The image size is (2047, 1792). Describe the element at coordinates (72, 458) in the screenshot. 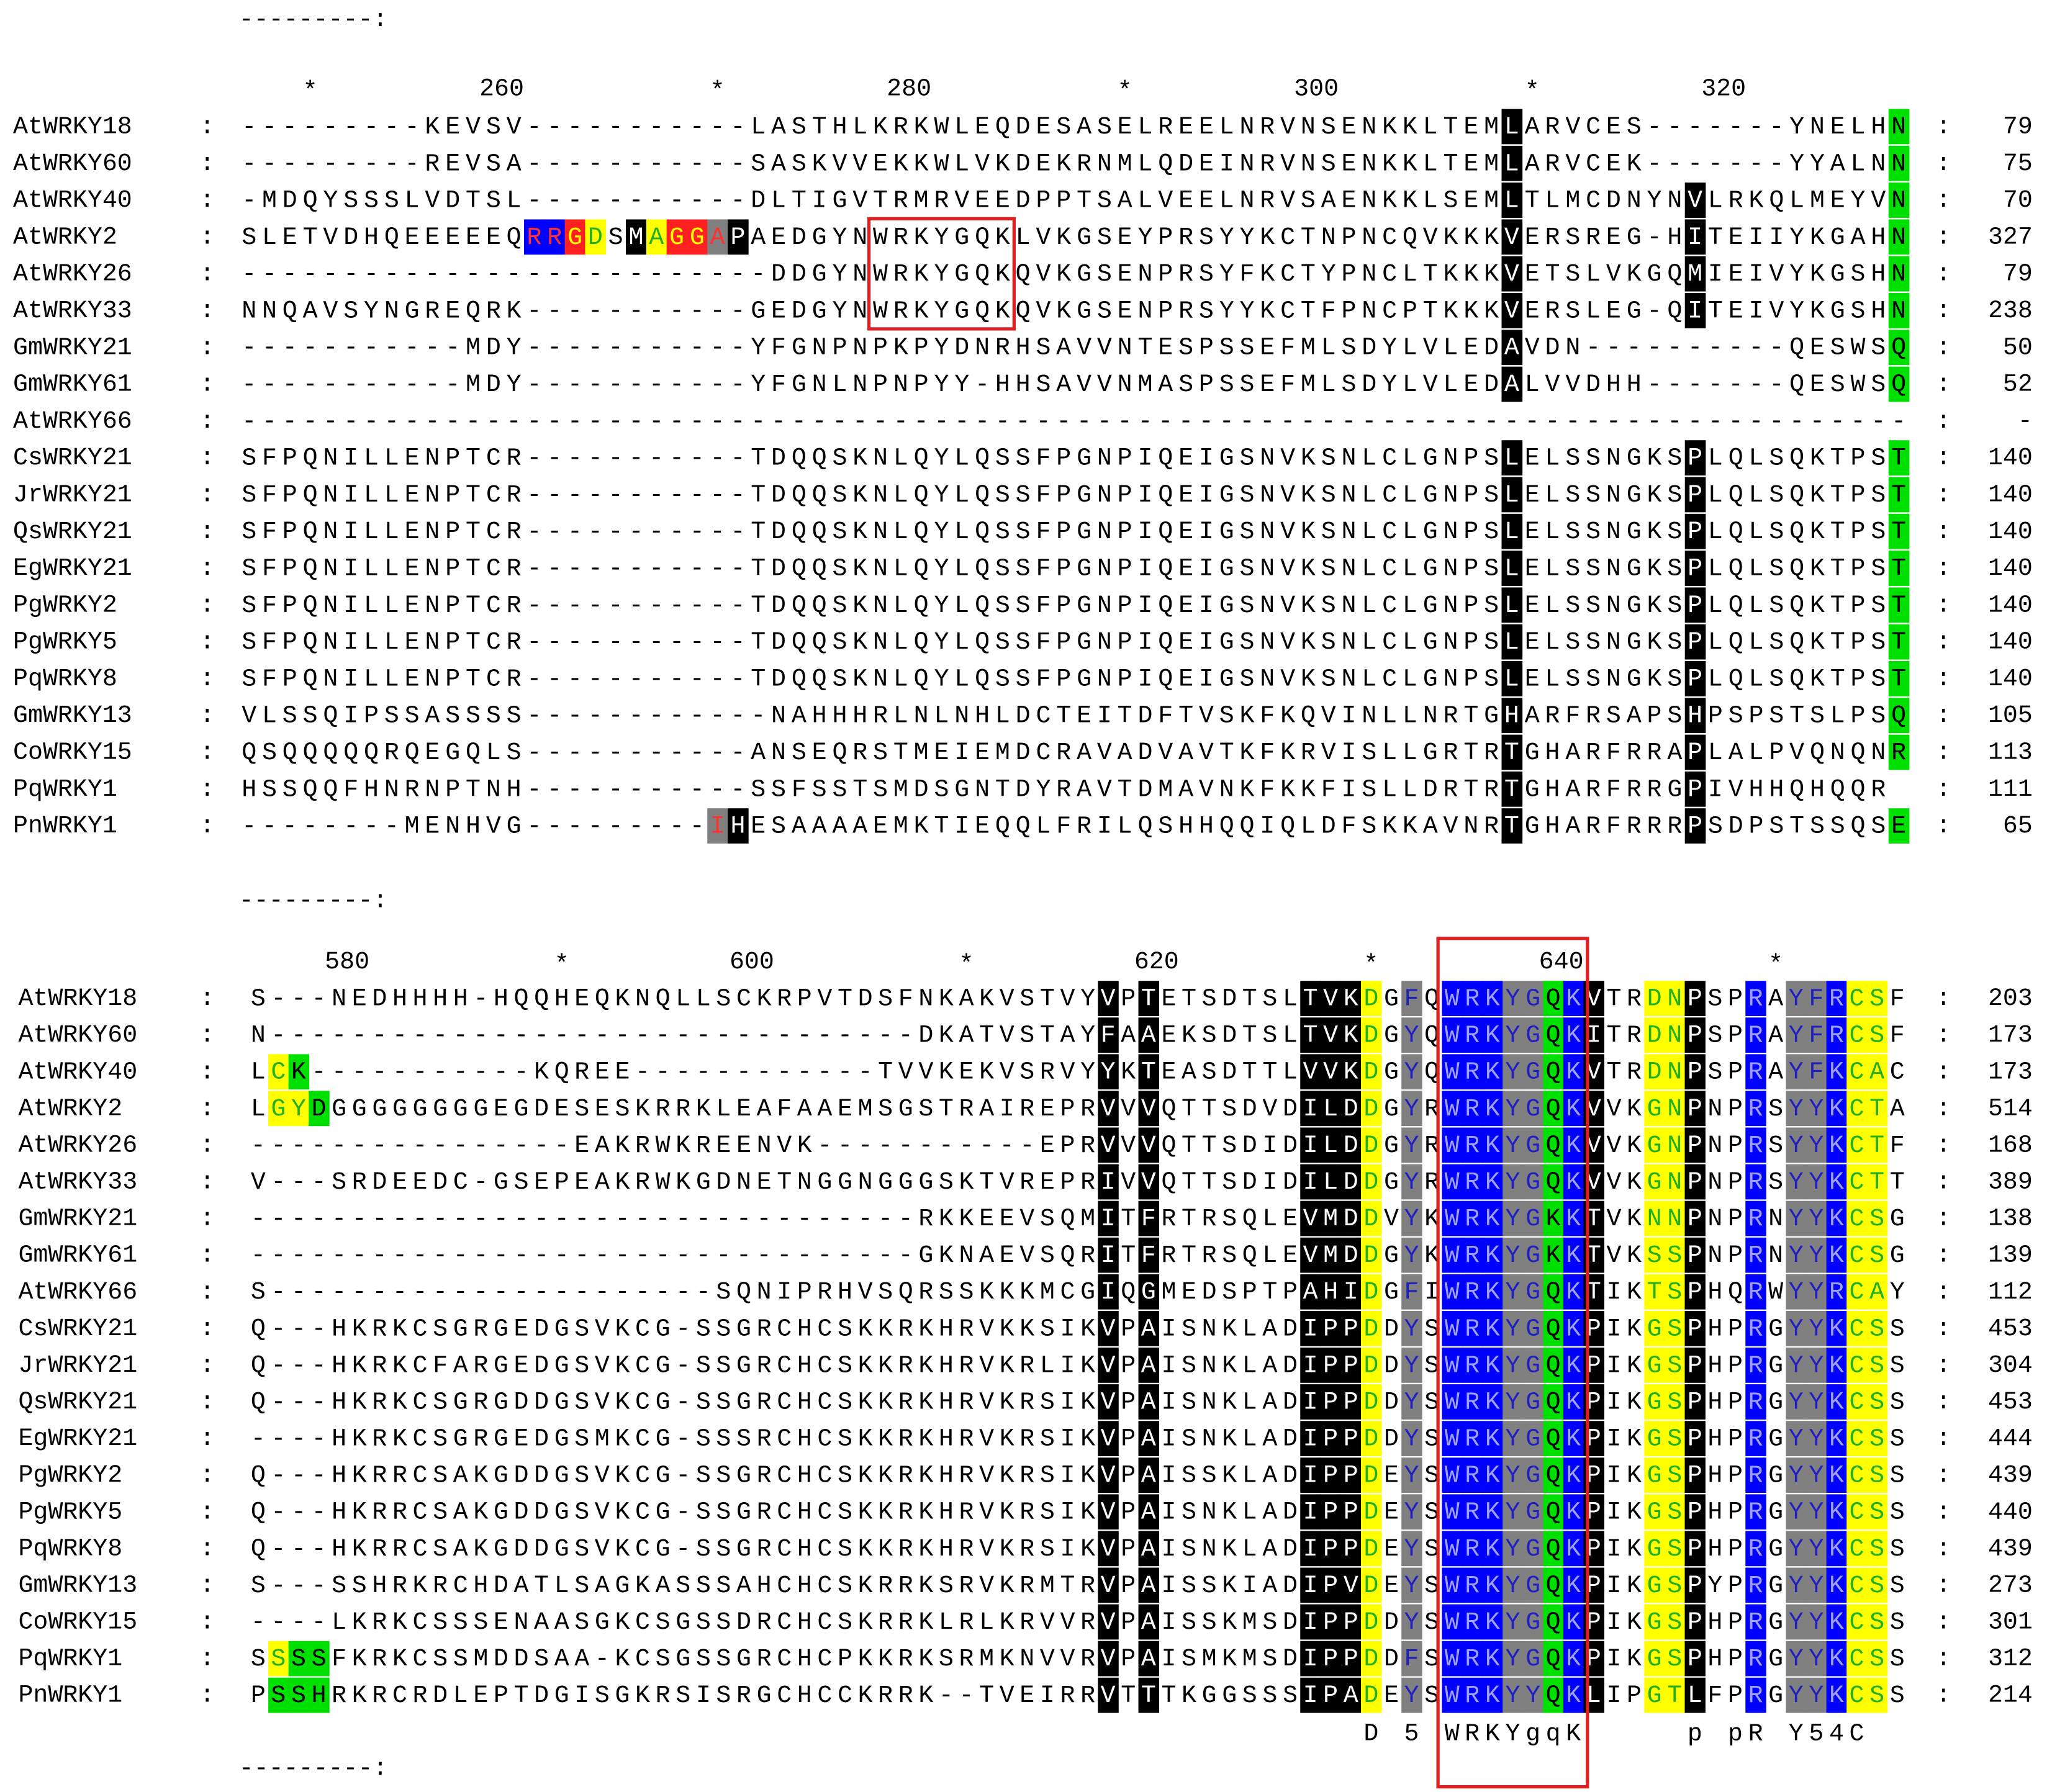

I see `sequence-name: CsWRKY21` at that location.